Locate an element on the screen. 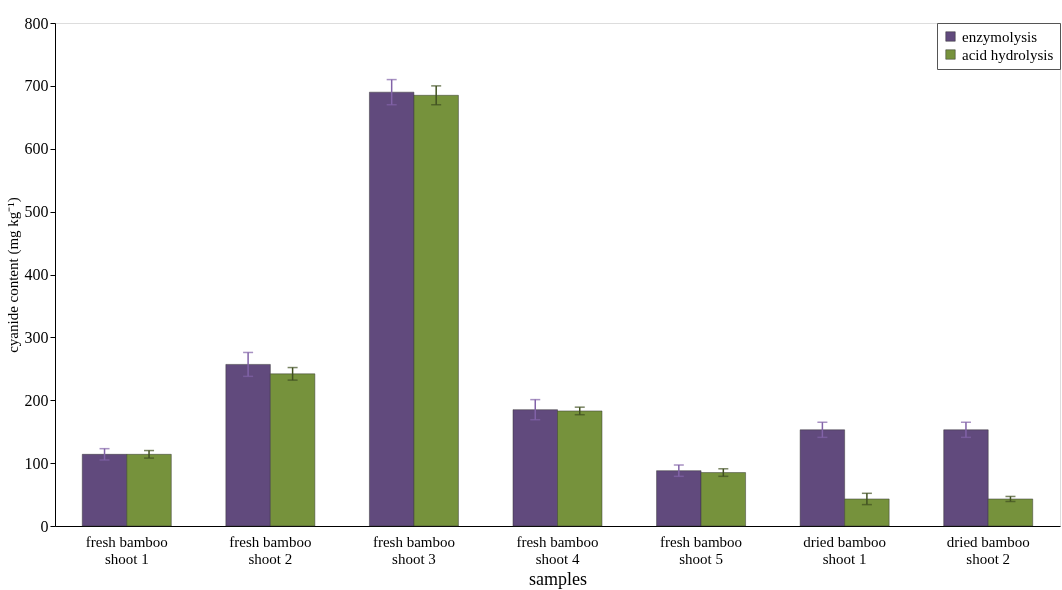 This screenshot has width=1062, height=590. x-tick-label: fresh bamboo shoot 4 is located at coordinates (557, 550).